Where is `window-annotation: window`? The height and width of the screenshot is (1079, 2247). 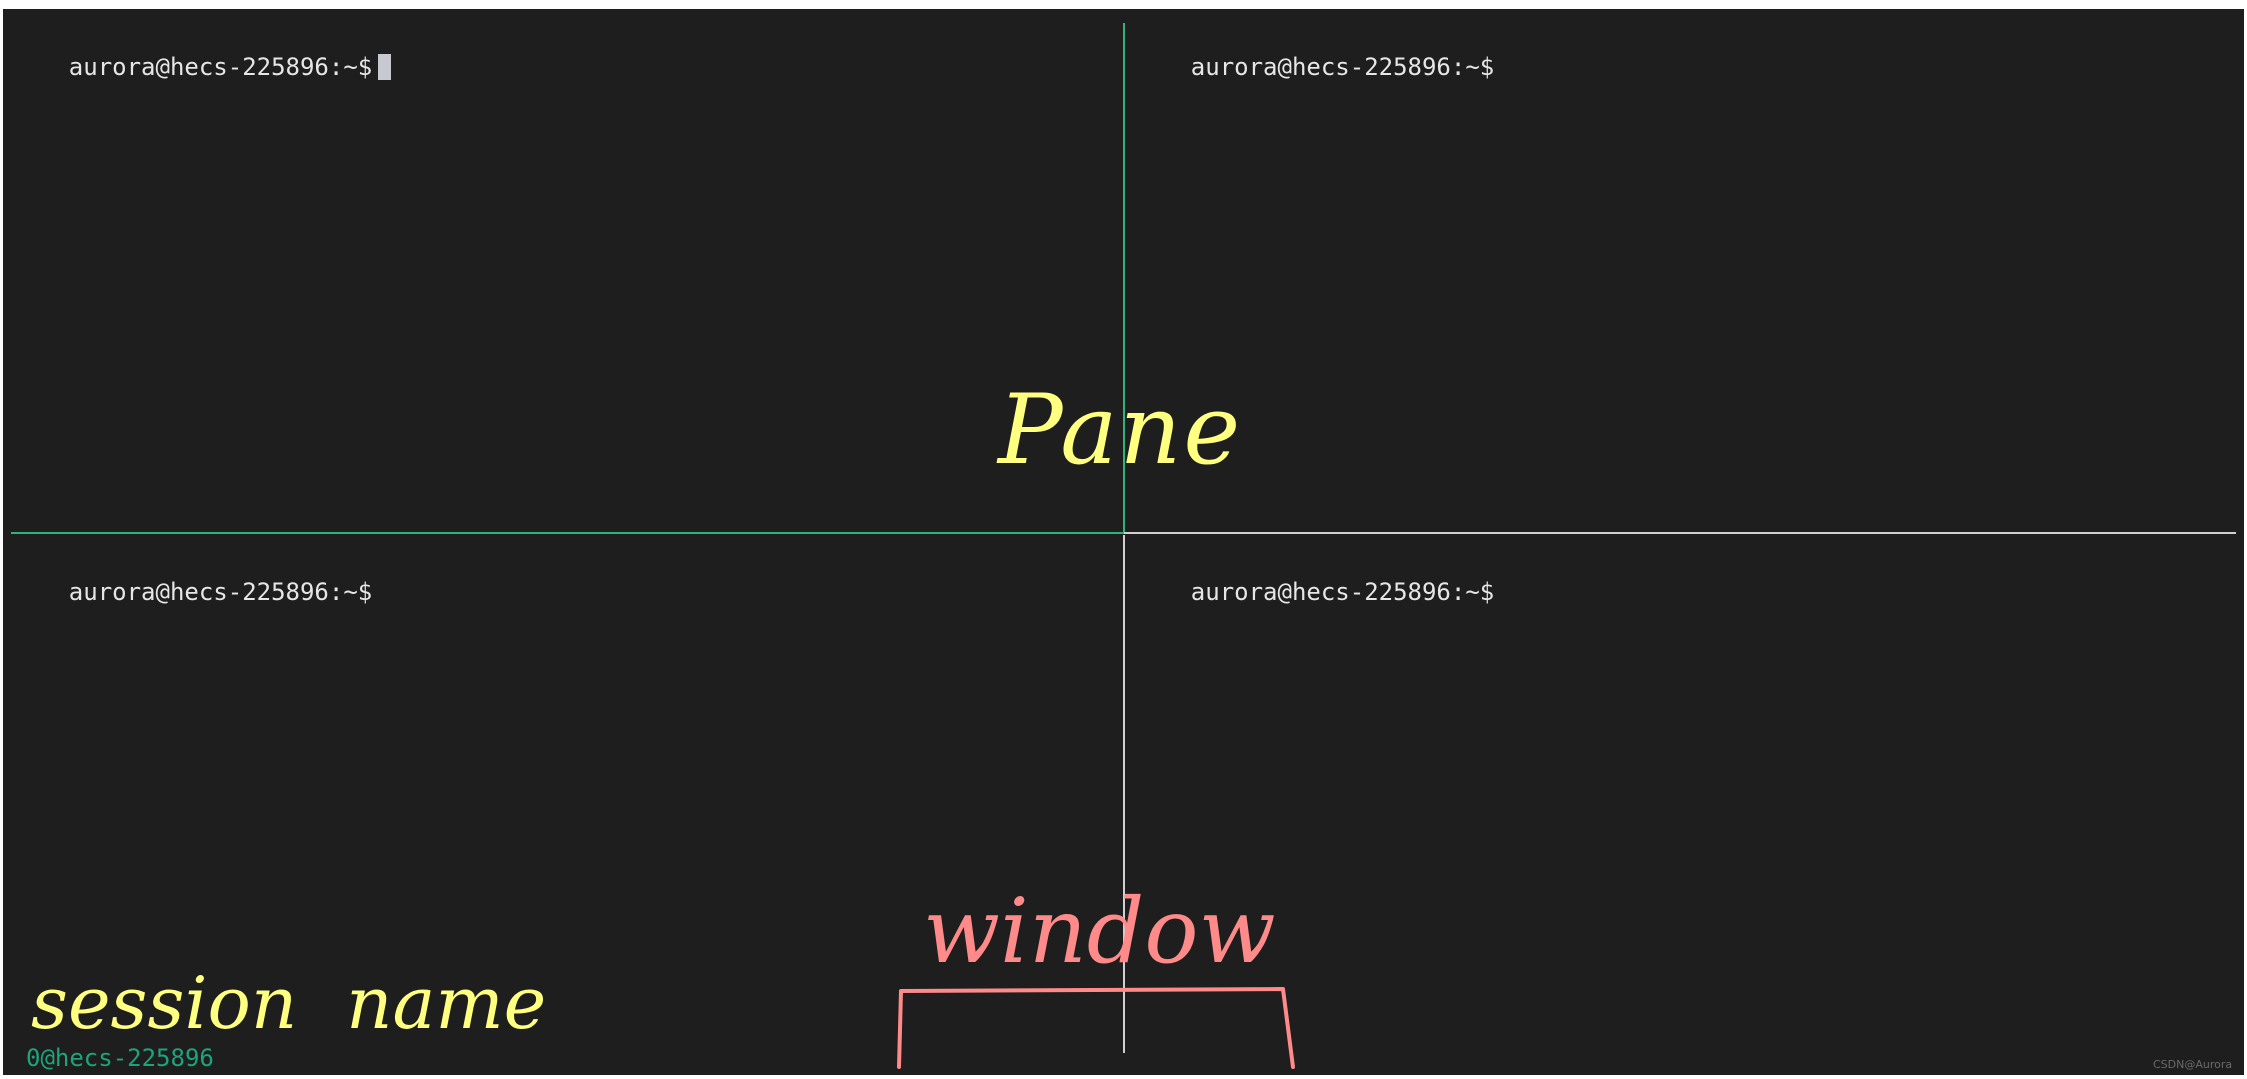 window-annotation: window is located at coordinates (1099, 931).